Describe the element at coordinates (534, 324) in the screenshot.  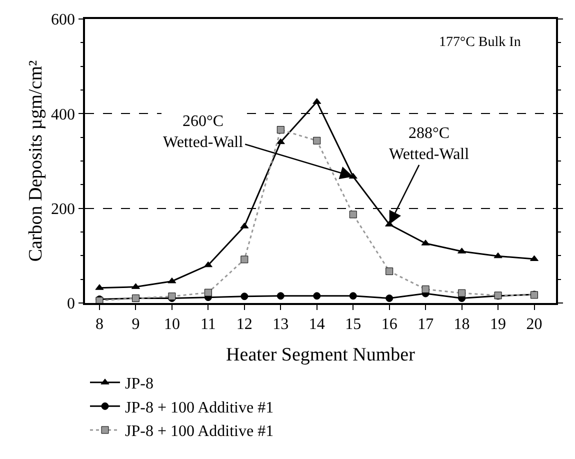
I see `x-tick-label: 20` at that location.